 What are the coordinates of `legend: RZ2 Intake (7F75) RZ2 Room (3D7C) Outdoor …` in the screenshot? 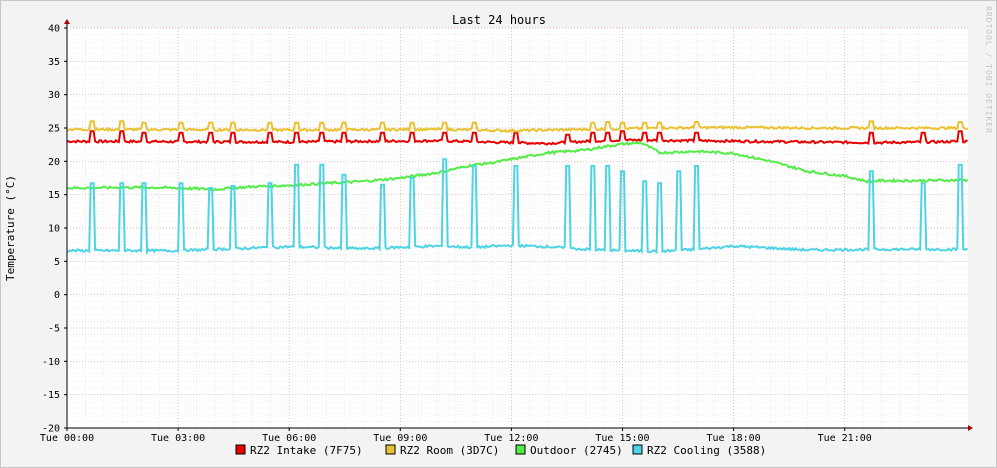 It's located at (500, 450).